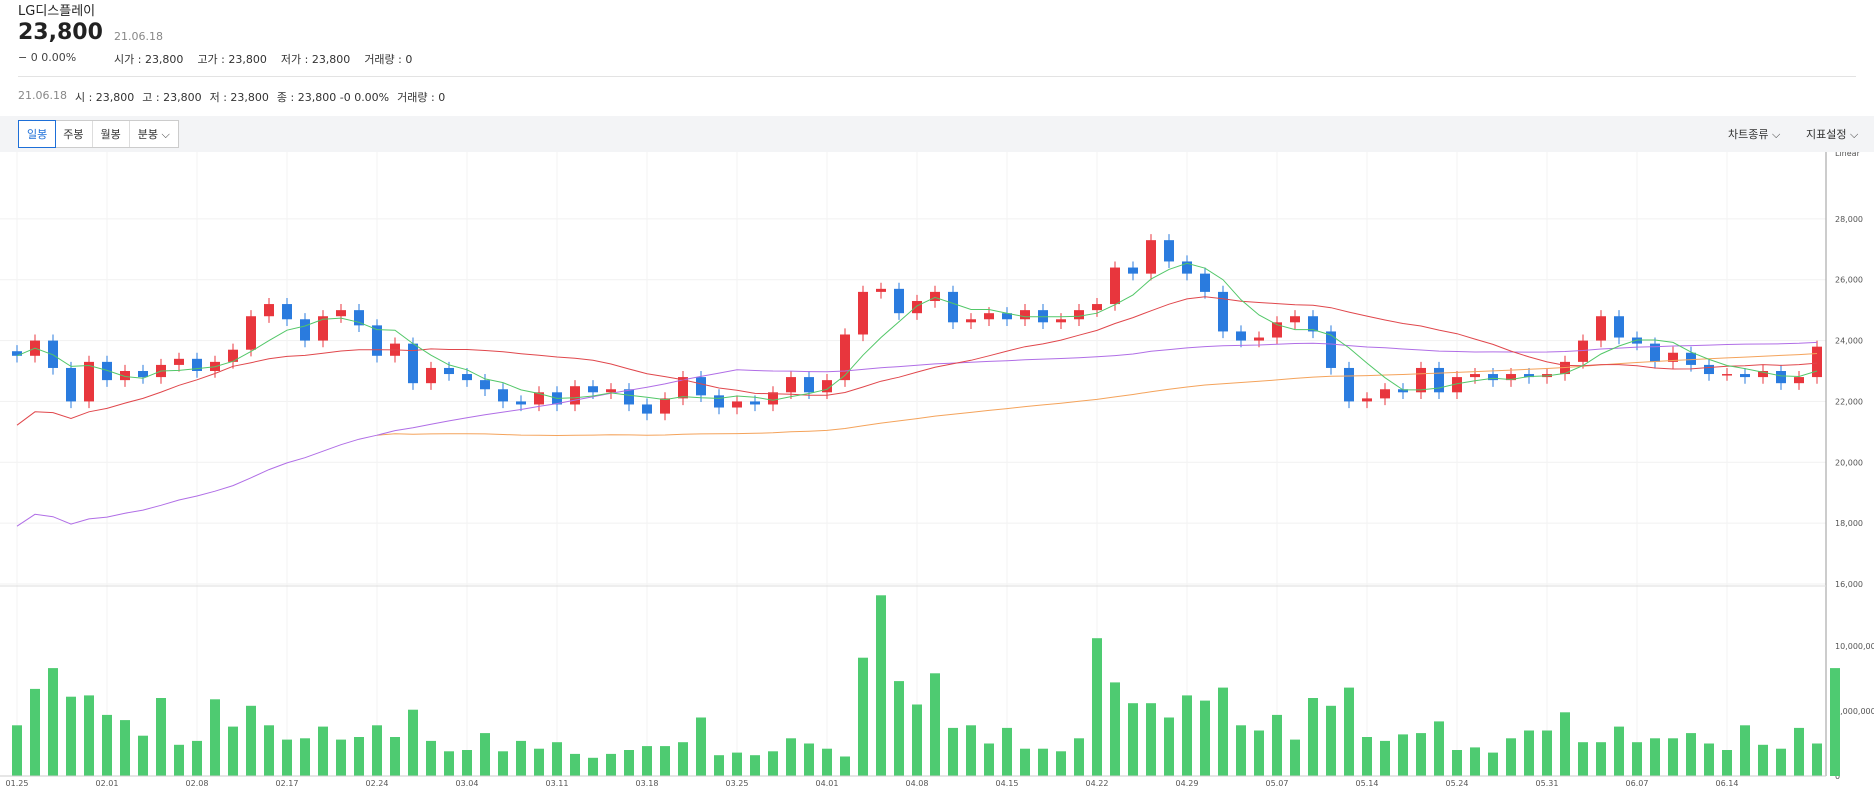 The width and height of the screenshot is (1874, 796). Describe the element at coordinates (153, 134) in the screenshot. I see `period-minute-dropdown: 분봉 ⌵` at that location.